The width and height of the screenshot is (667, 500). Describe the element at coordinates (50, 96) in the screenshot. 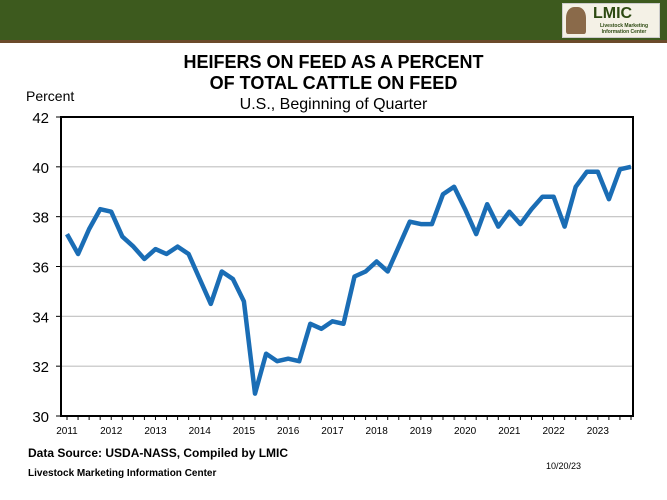

I see `y-axis-label: Percent` at that location.